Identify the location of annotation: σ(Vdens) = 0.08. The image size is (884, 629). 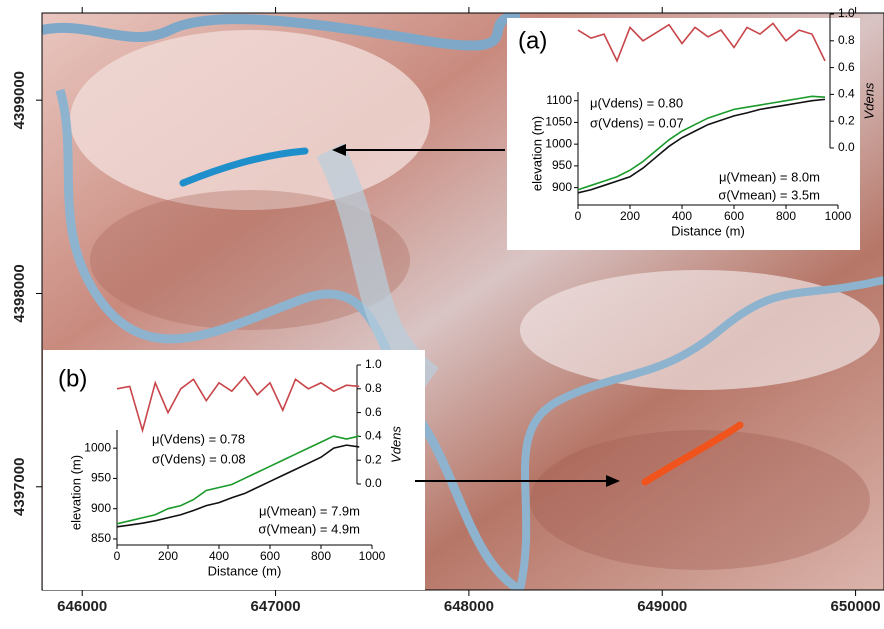
(199, 458).